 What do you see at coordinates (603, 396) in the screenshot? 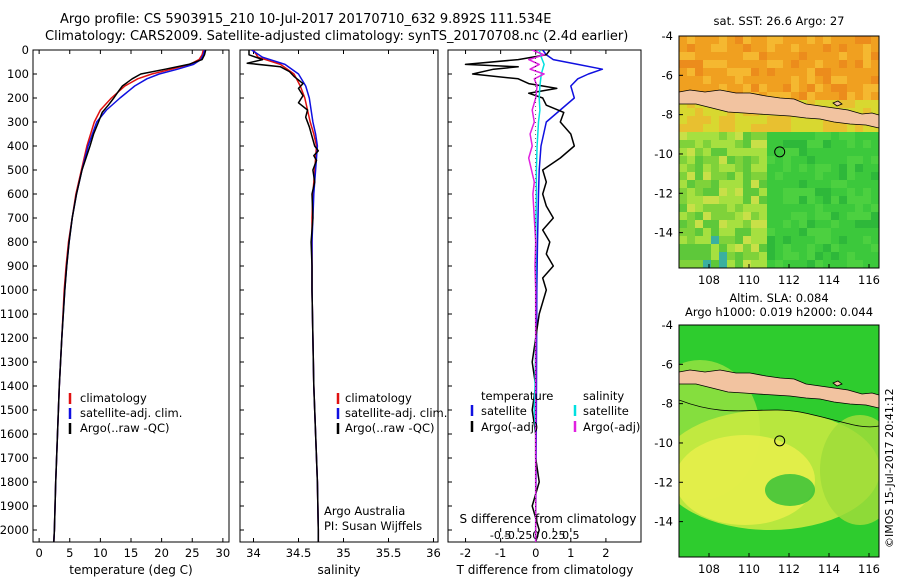
I see `legend-header-salinity: salinity` at bounding box center [603, 396].